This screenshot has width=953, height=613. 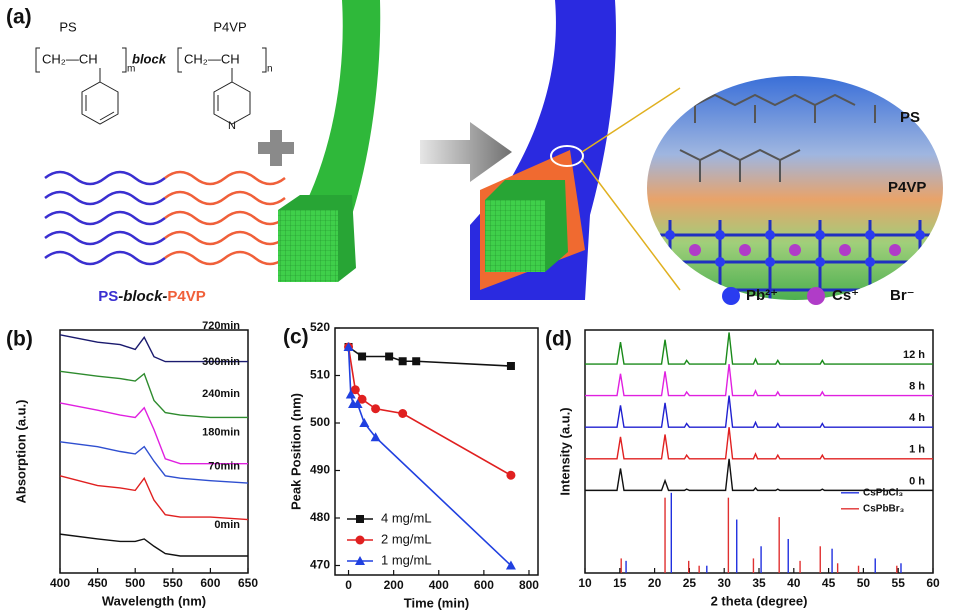 I want to click on series-label: 0 h, so click(x=917, y=481).